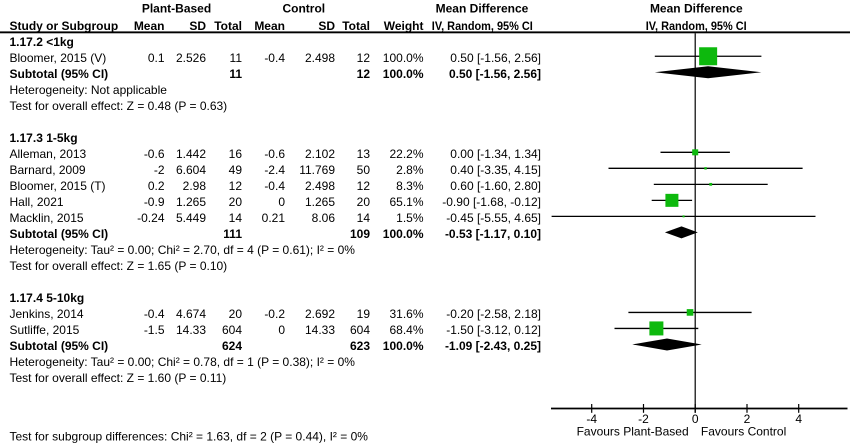 This screenshot has width=850, height=448. What do you see at coordinates (324, 218) in the screenshot?
I see `svg-text: 8.06` at bounding box center [324, 218].